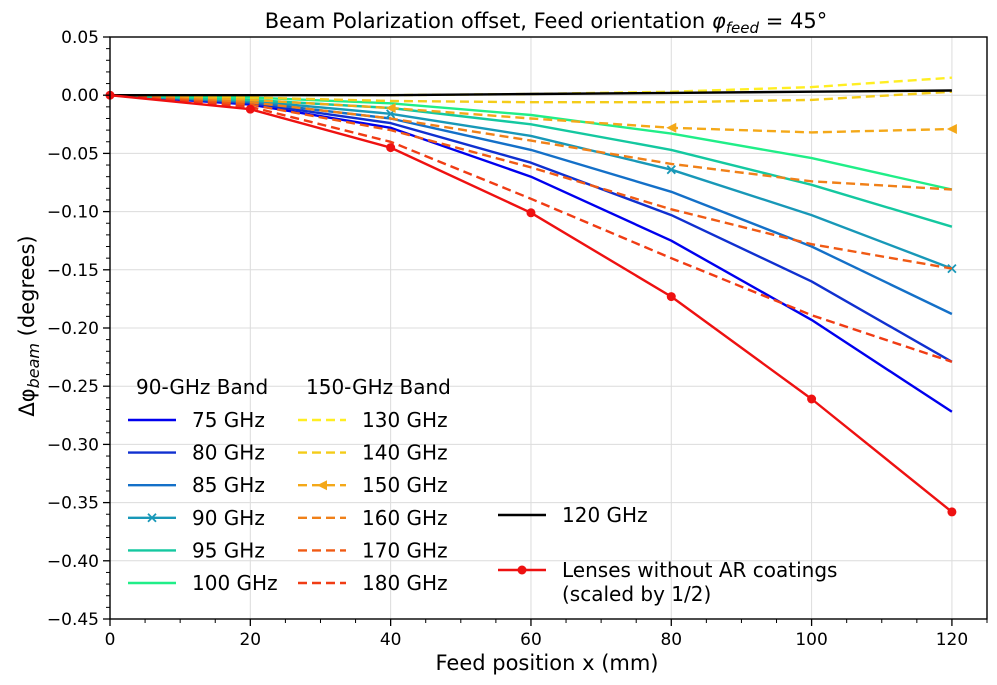 Image resolution: width=997 pixels, height=685 pixels. I want to click on y-tick-label: −0.40, so click(73, 562).